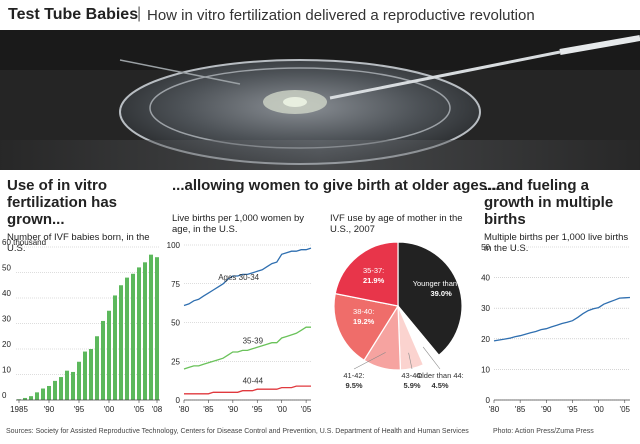  Describe the element at coordinates (411, 385) in the screenshot. I see `pie-value: 5.9%` at that location.